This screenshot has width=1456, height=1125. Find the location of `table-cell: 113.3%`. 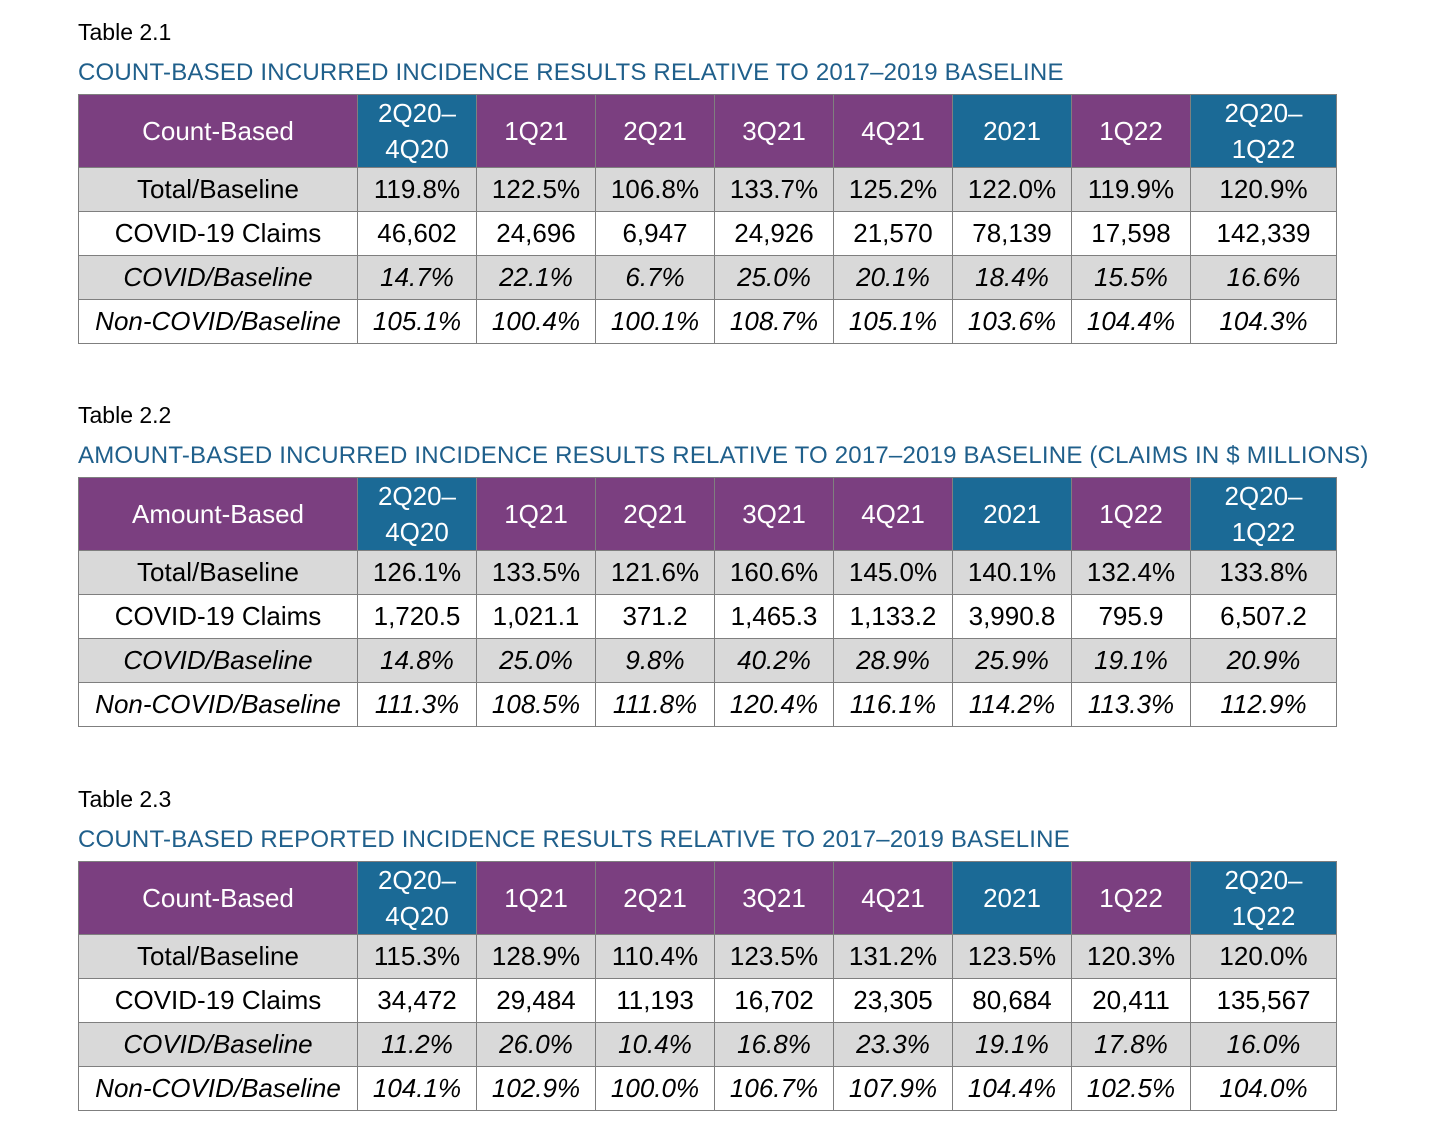

table-cell: 113.3% is located at coordinates (1131, 704).